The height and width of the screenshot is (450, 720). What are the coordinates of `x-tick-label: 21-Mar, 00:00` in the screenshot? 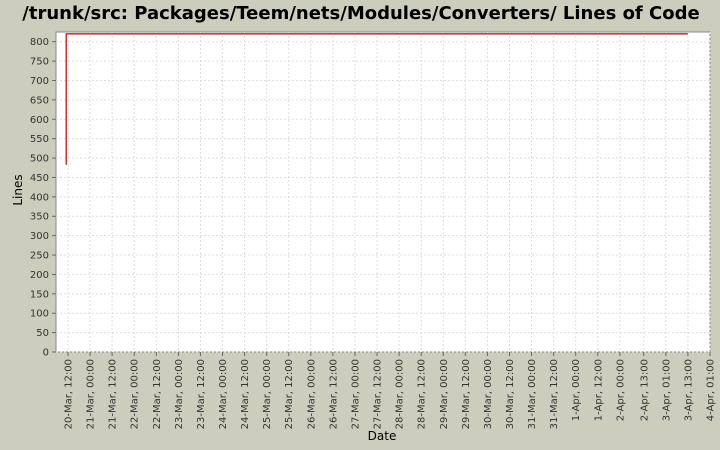 It's located at (91, 394).